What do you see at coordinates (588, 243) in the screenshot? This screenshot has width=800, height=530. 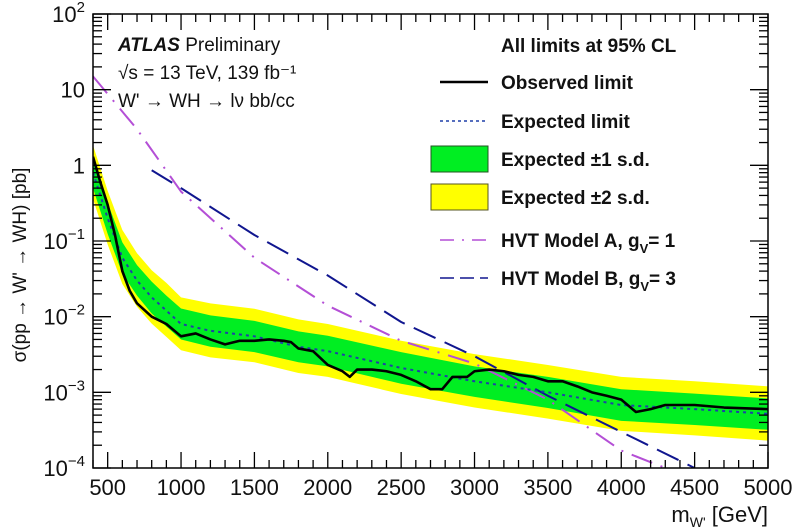 I see `legend-label: HVT Model A, gV= 1` at bounding box center [588, 243].